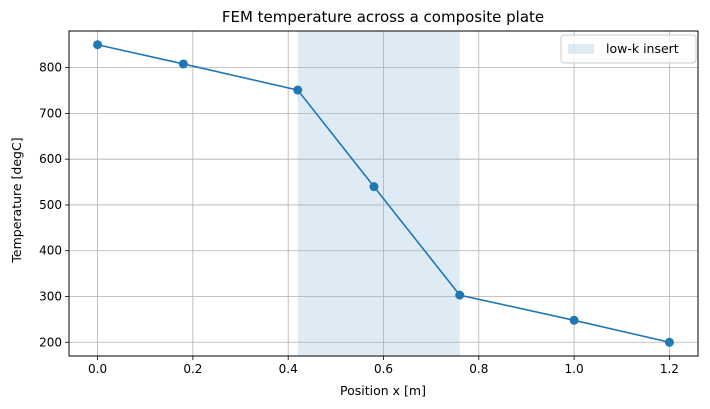 This screenshot has height=409, width=710. What do you see at coordinates (383, 17) in the screenshot?
I see `chart-title: FEM temperature across a composite plate` at bounding box center [383, 17].